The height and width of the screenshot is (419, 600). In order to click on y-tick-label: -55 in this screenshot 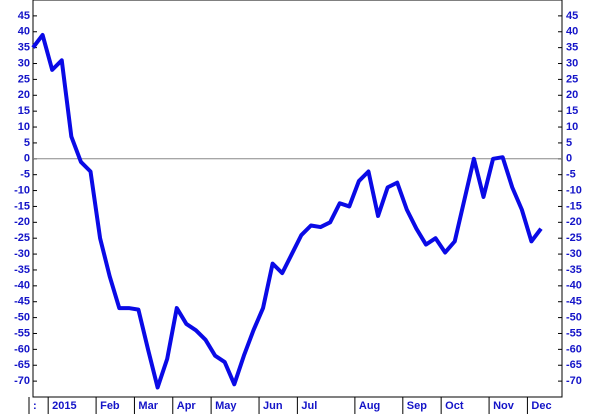, I will do `click(22, 333)`.